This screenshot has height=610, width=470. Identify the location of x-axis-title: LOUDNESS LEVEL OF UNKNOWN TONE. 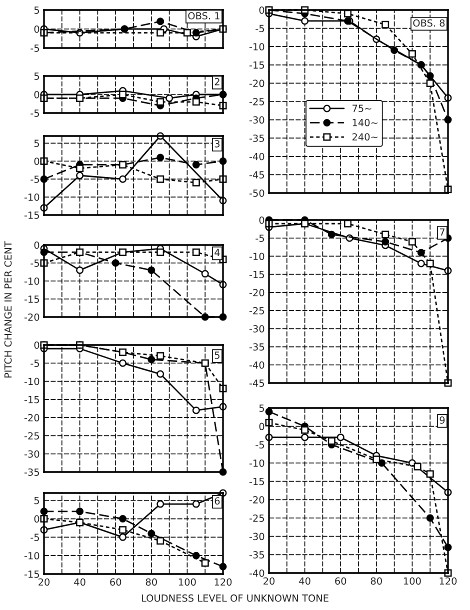
(235, 598).